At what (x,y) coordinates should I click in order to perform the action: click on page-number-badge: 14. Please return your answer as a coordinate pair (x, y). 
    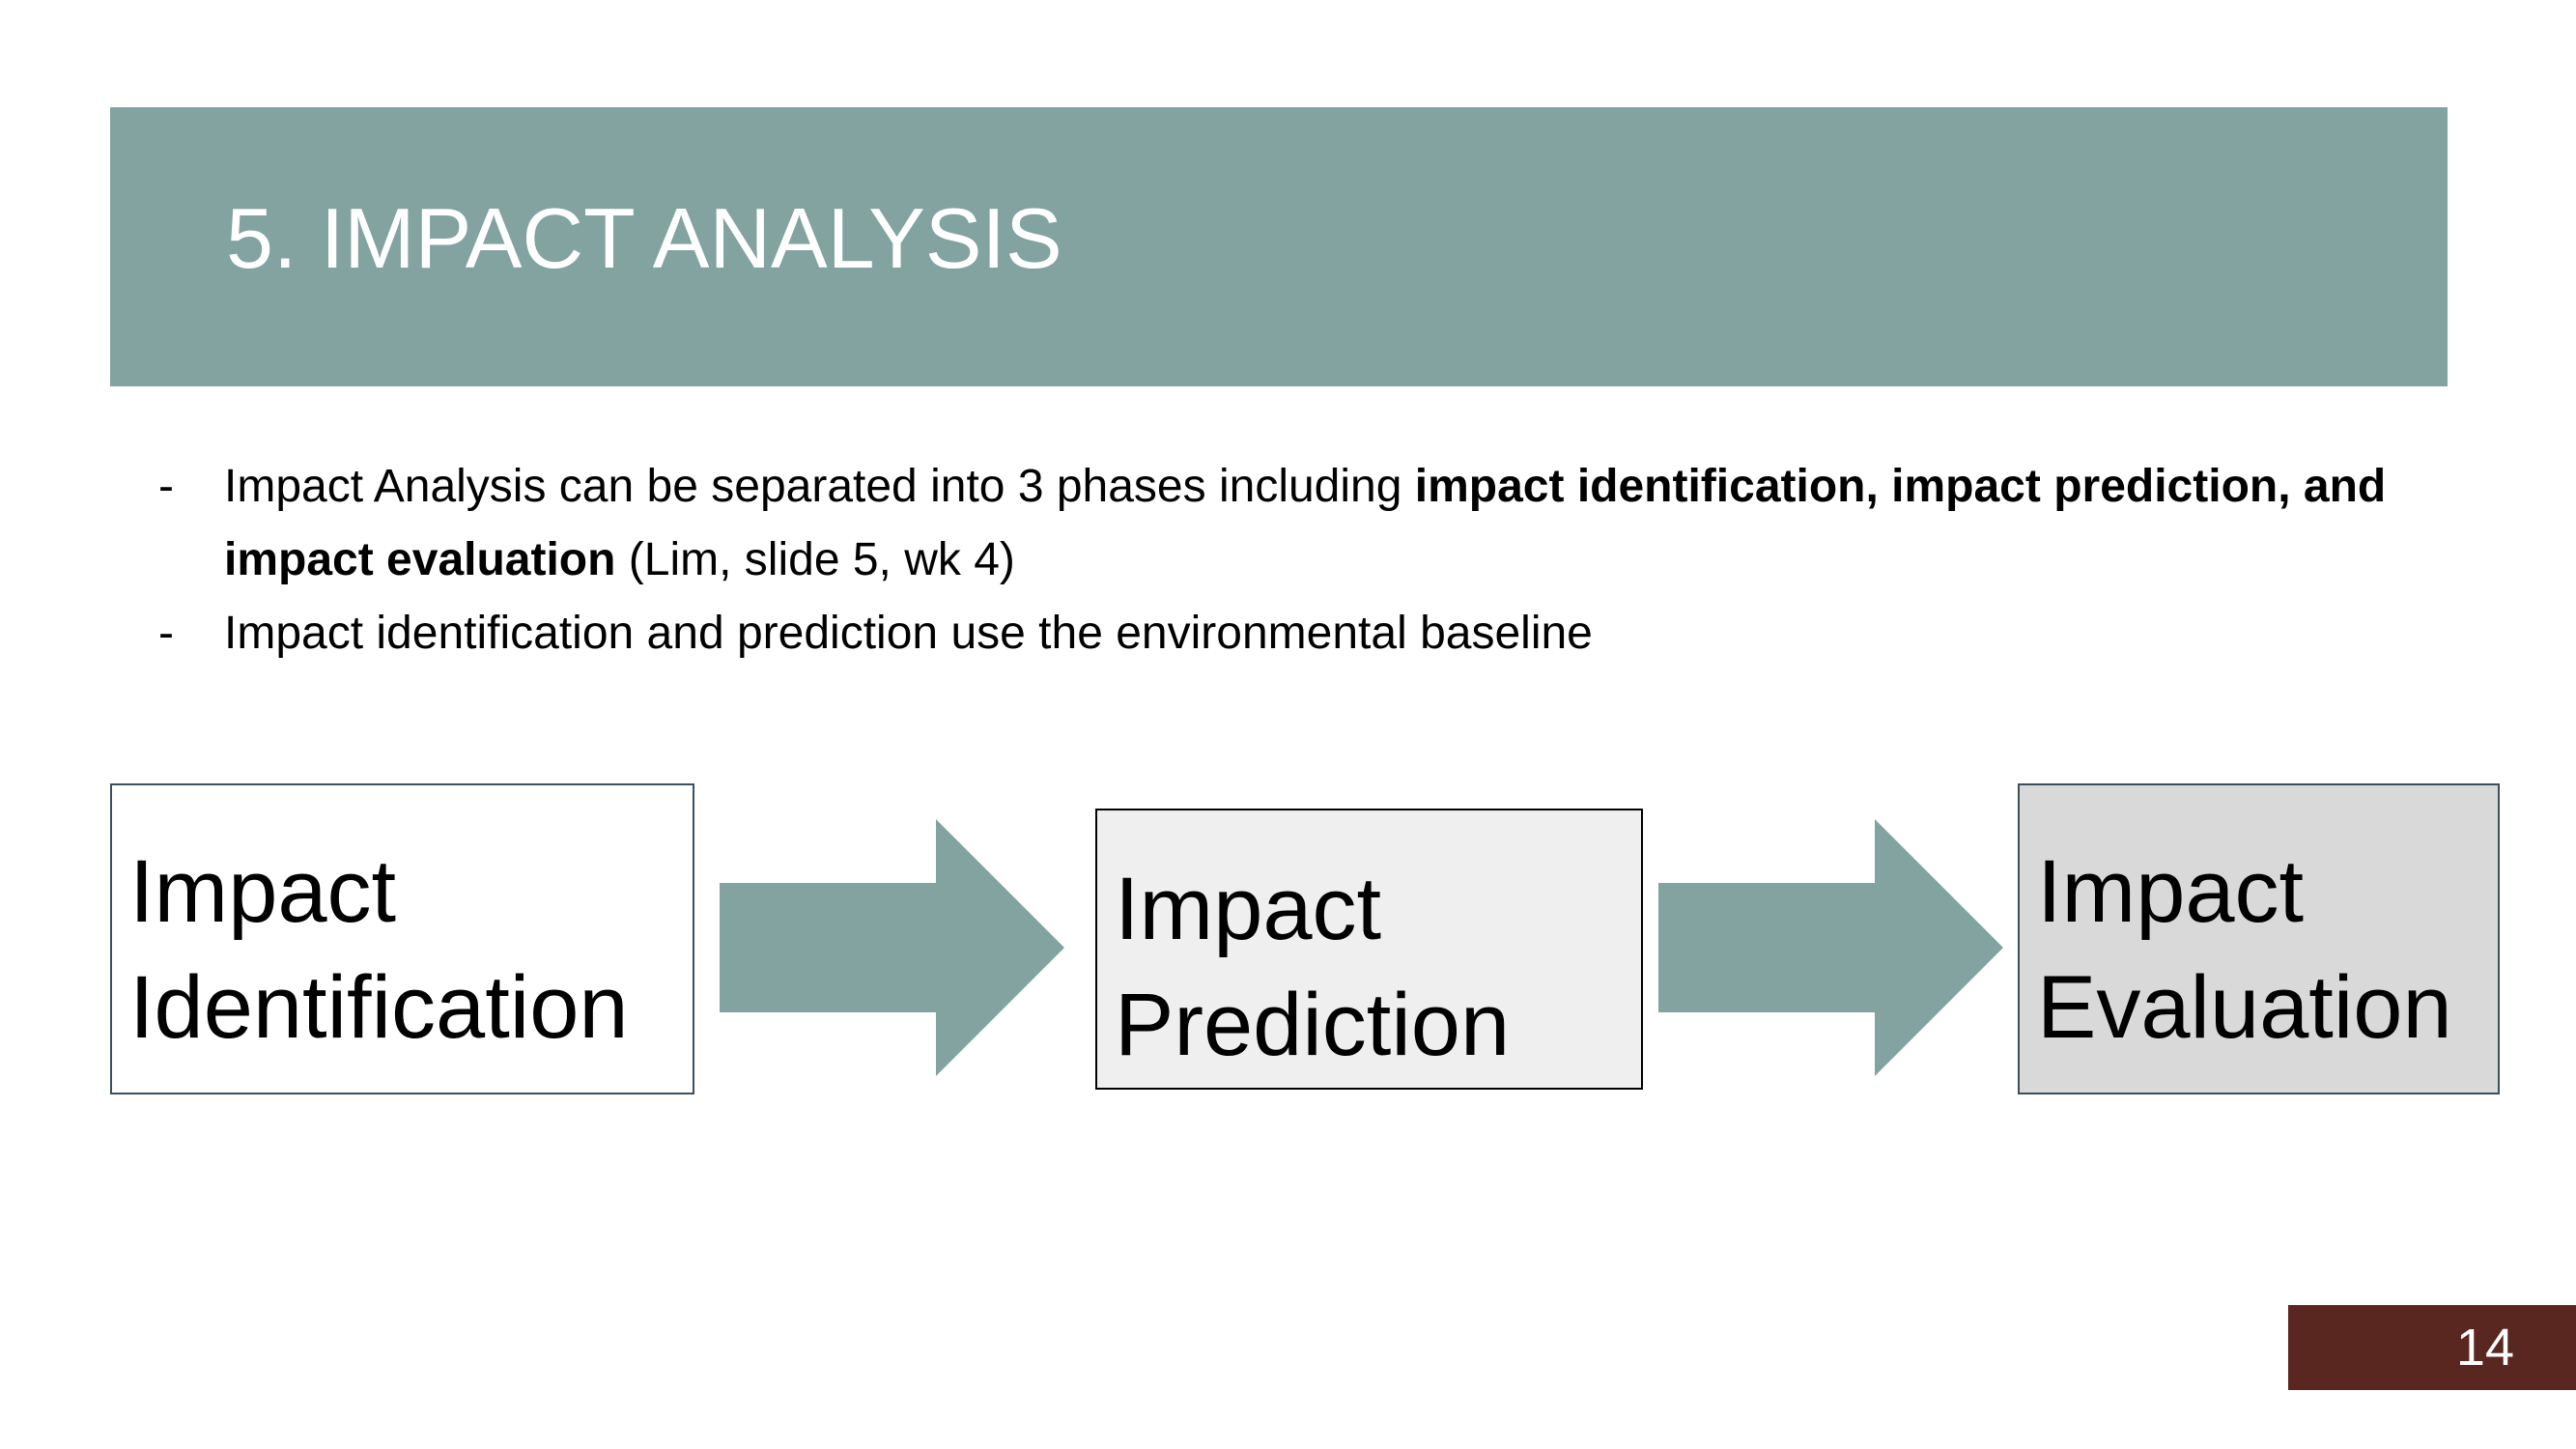
    Looking at the image, I should click on (2432, 1347).